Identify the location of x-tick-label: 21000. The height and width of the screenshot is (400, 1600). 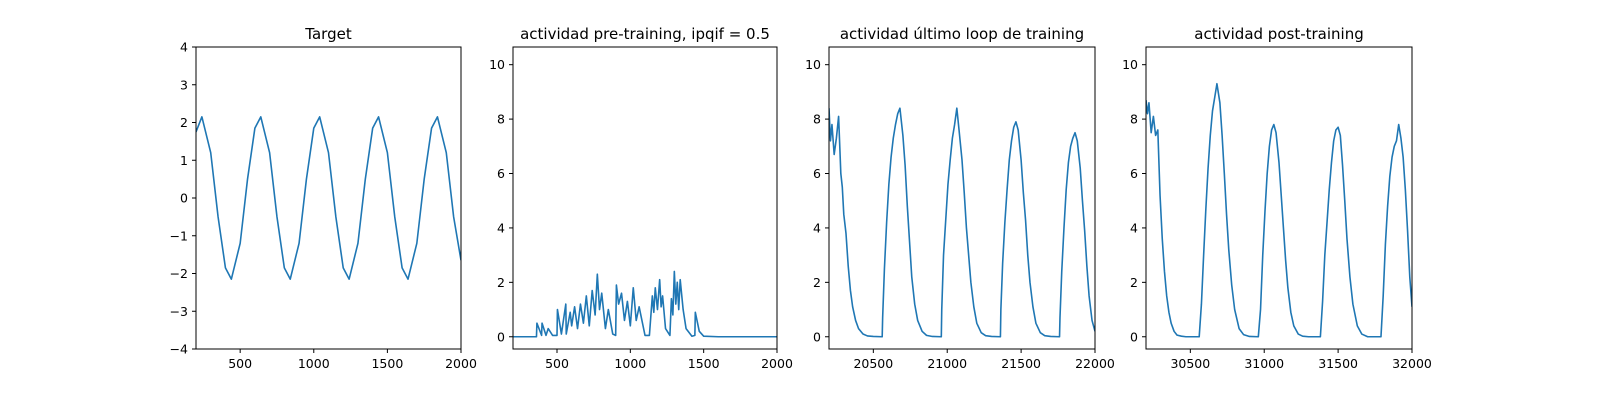
(947, 363).